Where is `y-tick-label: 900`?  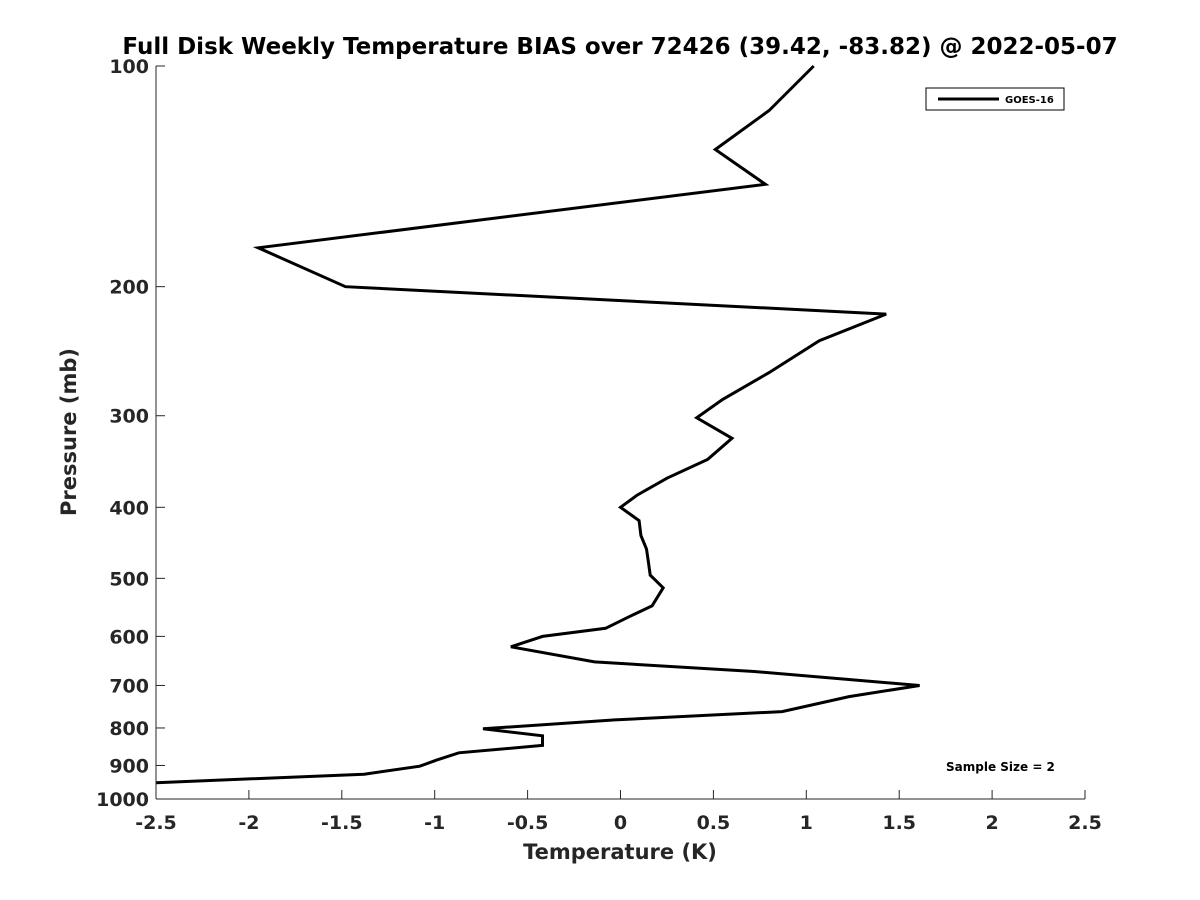
y-tick-label: 900 is located at coordinates (129, 766).